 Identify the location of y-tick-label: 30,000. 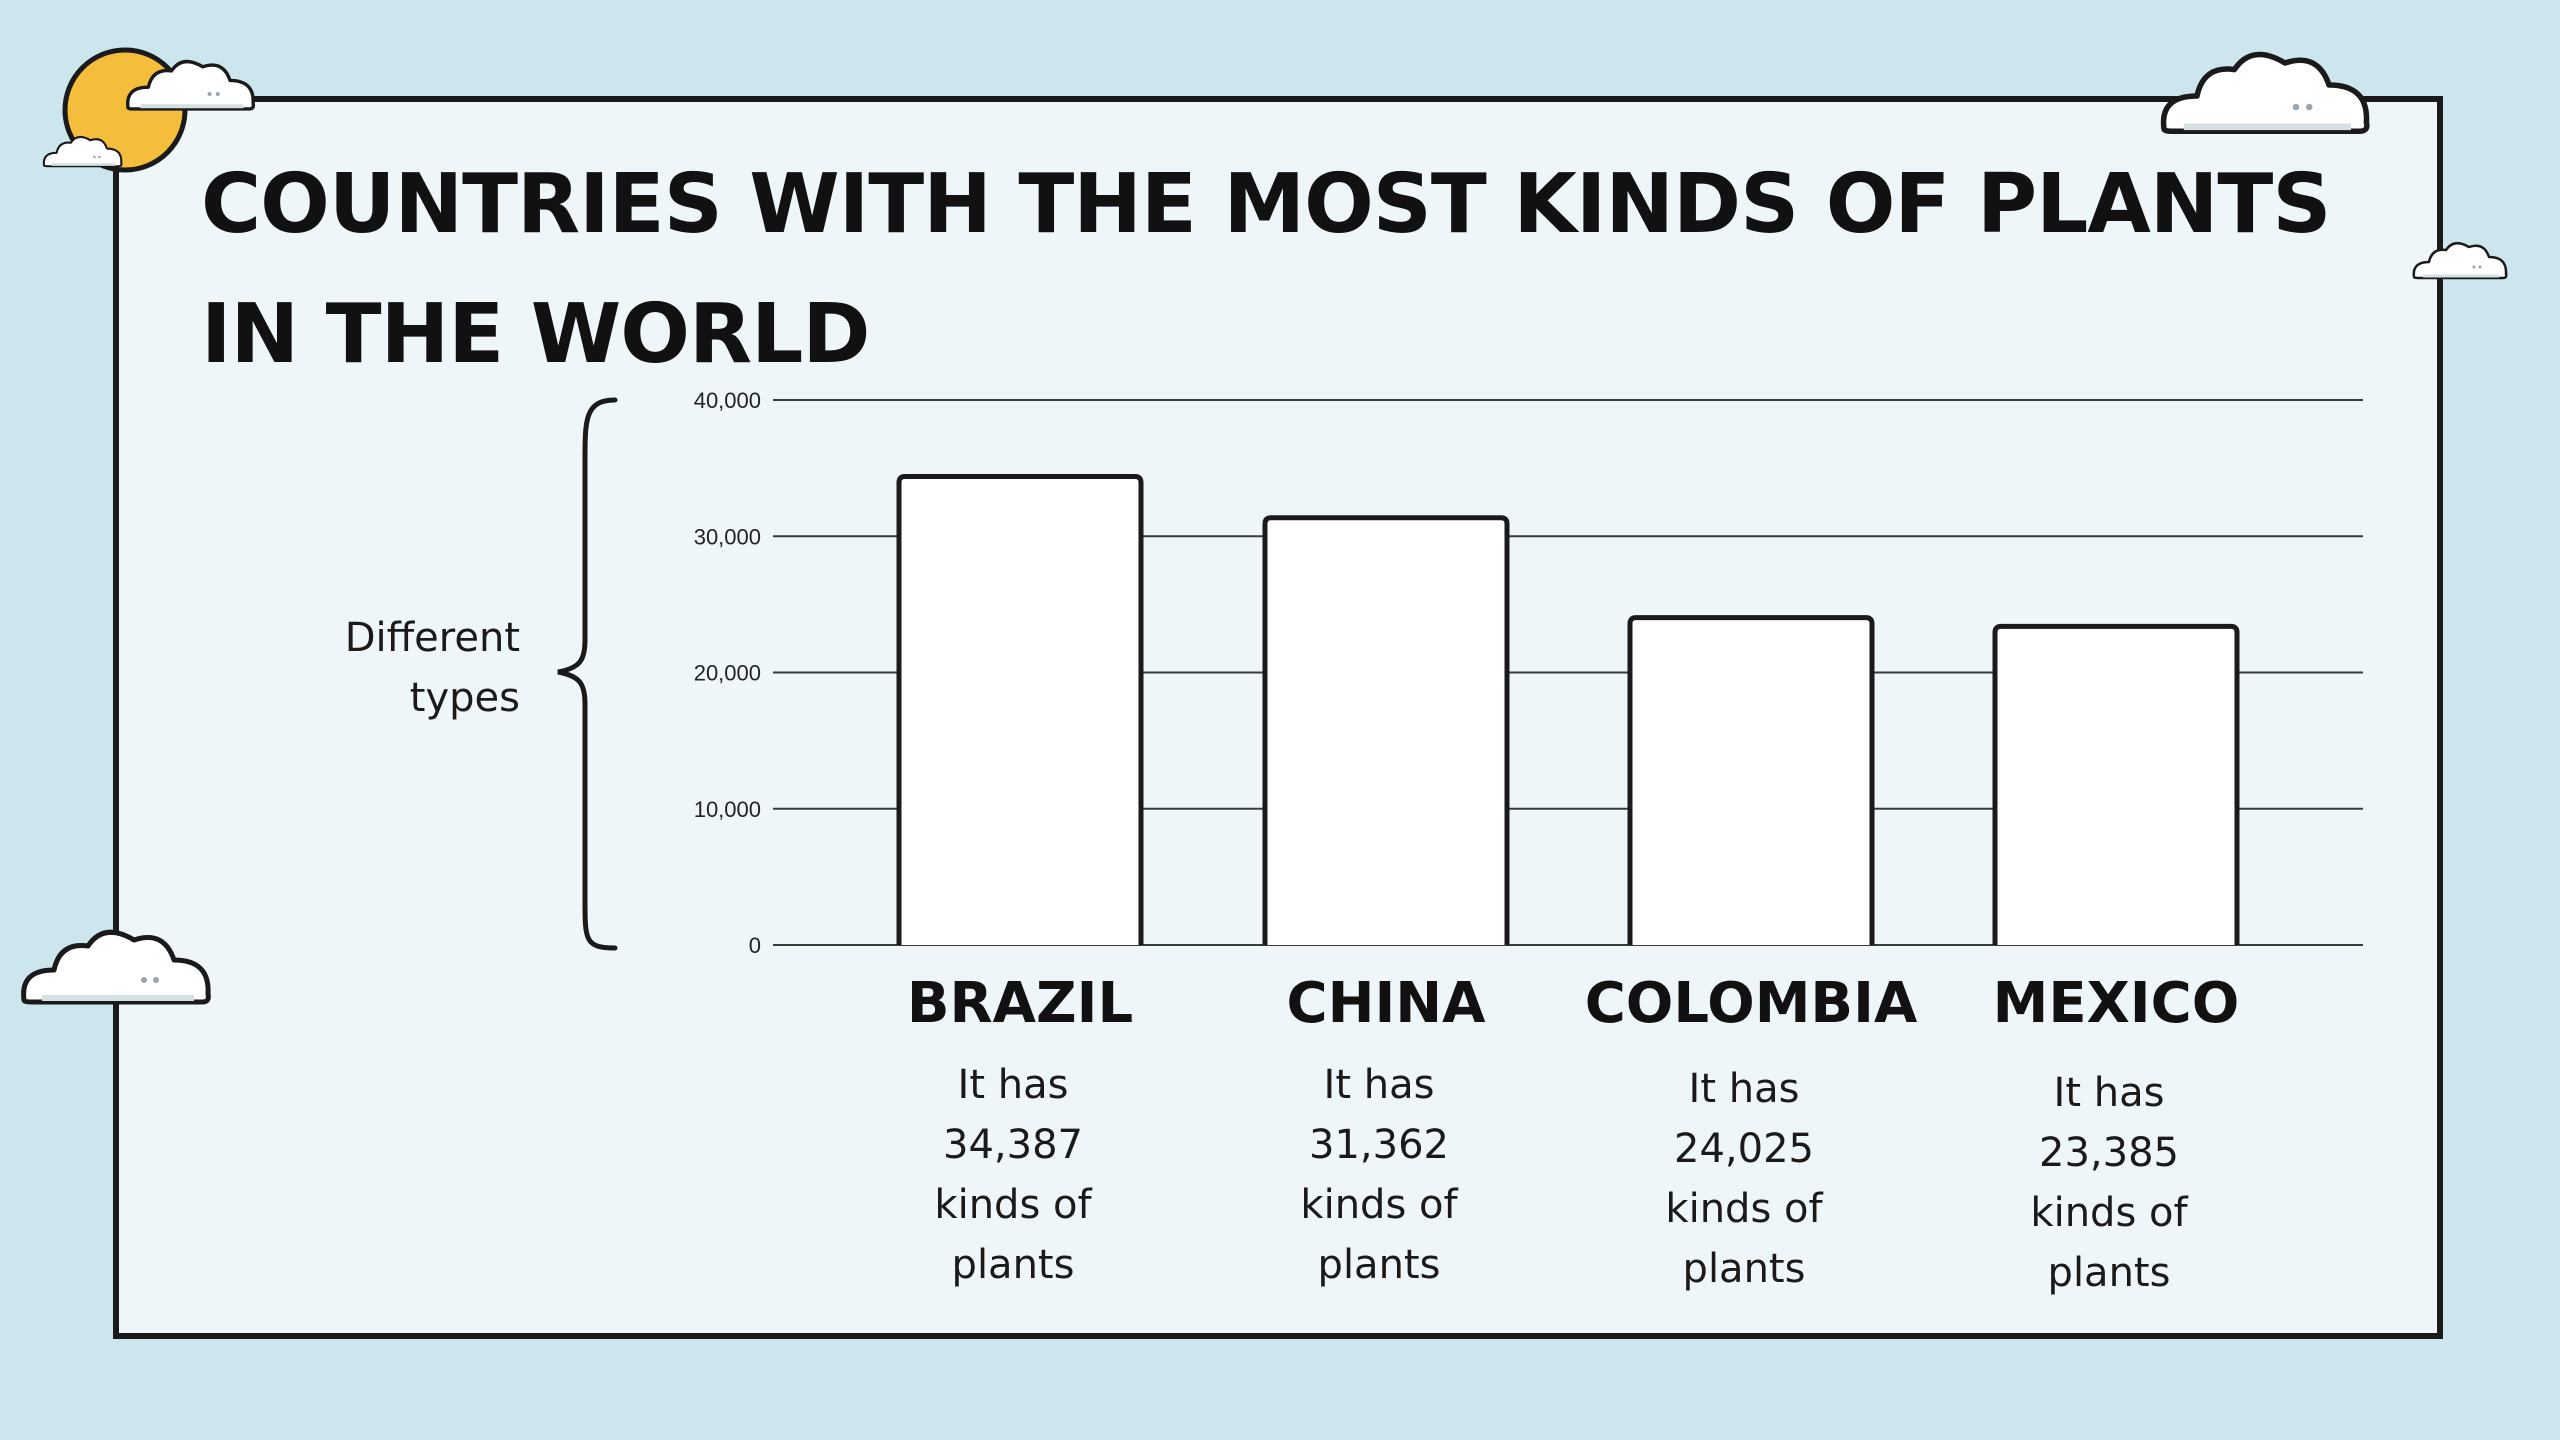
(727, 536).